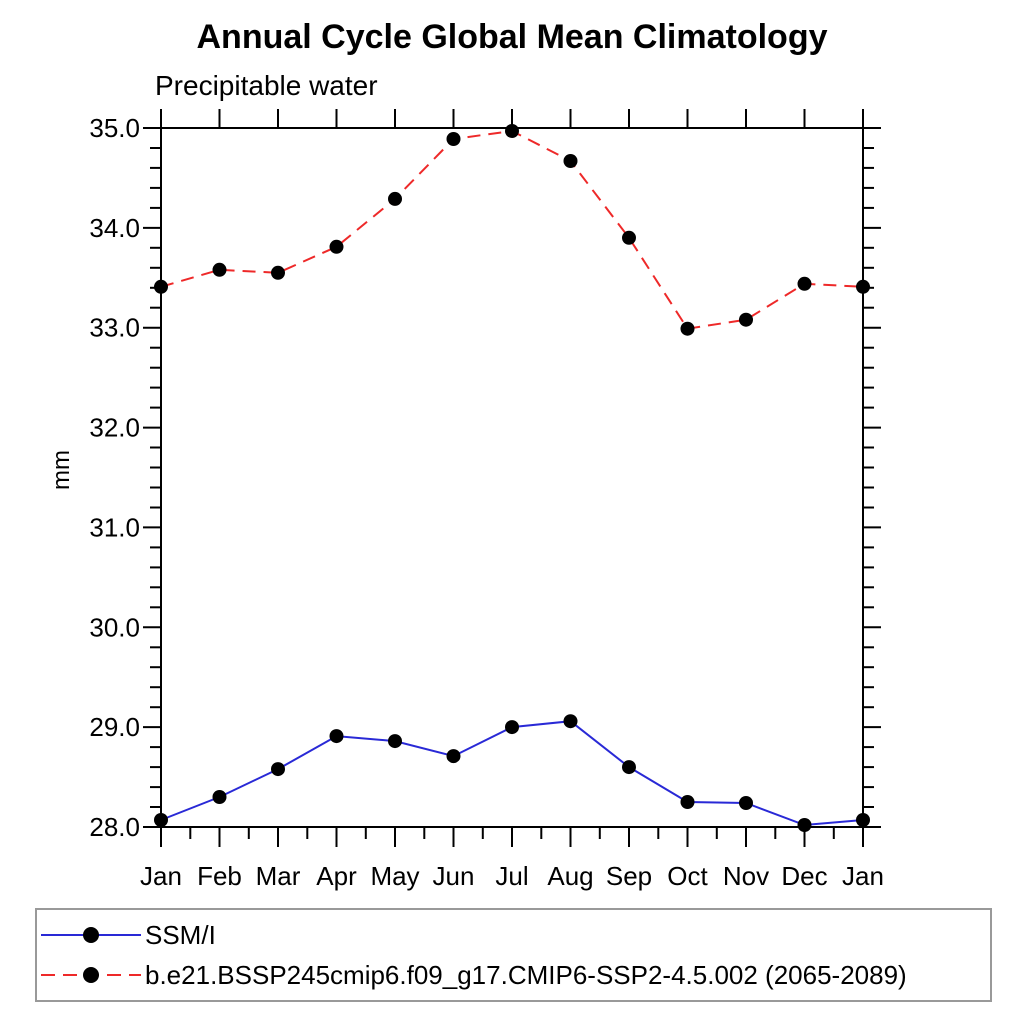 The image size is (1024, 1024). I want to click on legend-row-ssmi: SSM/I, so click(514, 935).